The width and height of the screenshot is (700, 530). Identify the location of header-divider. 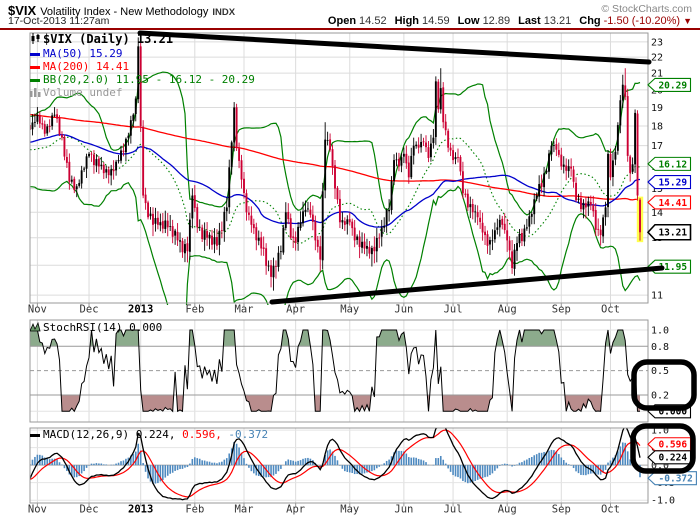
(350, 29).